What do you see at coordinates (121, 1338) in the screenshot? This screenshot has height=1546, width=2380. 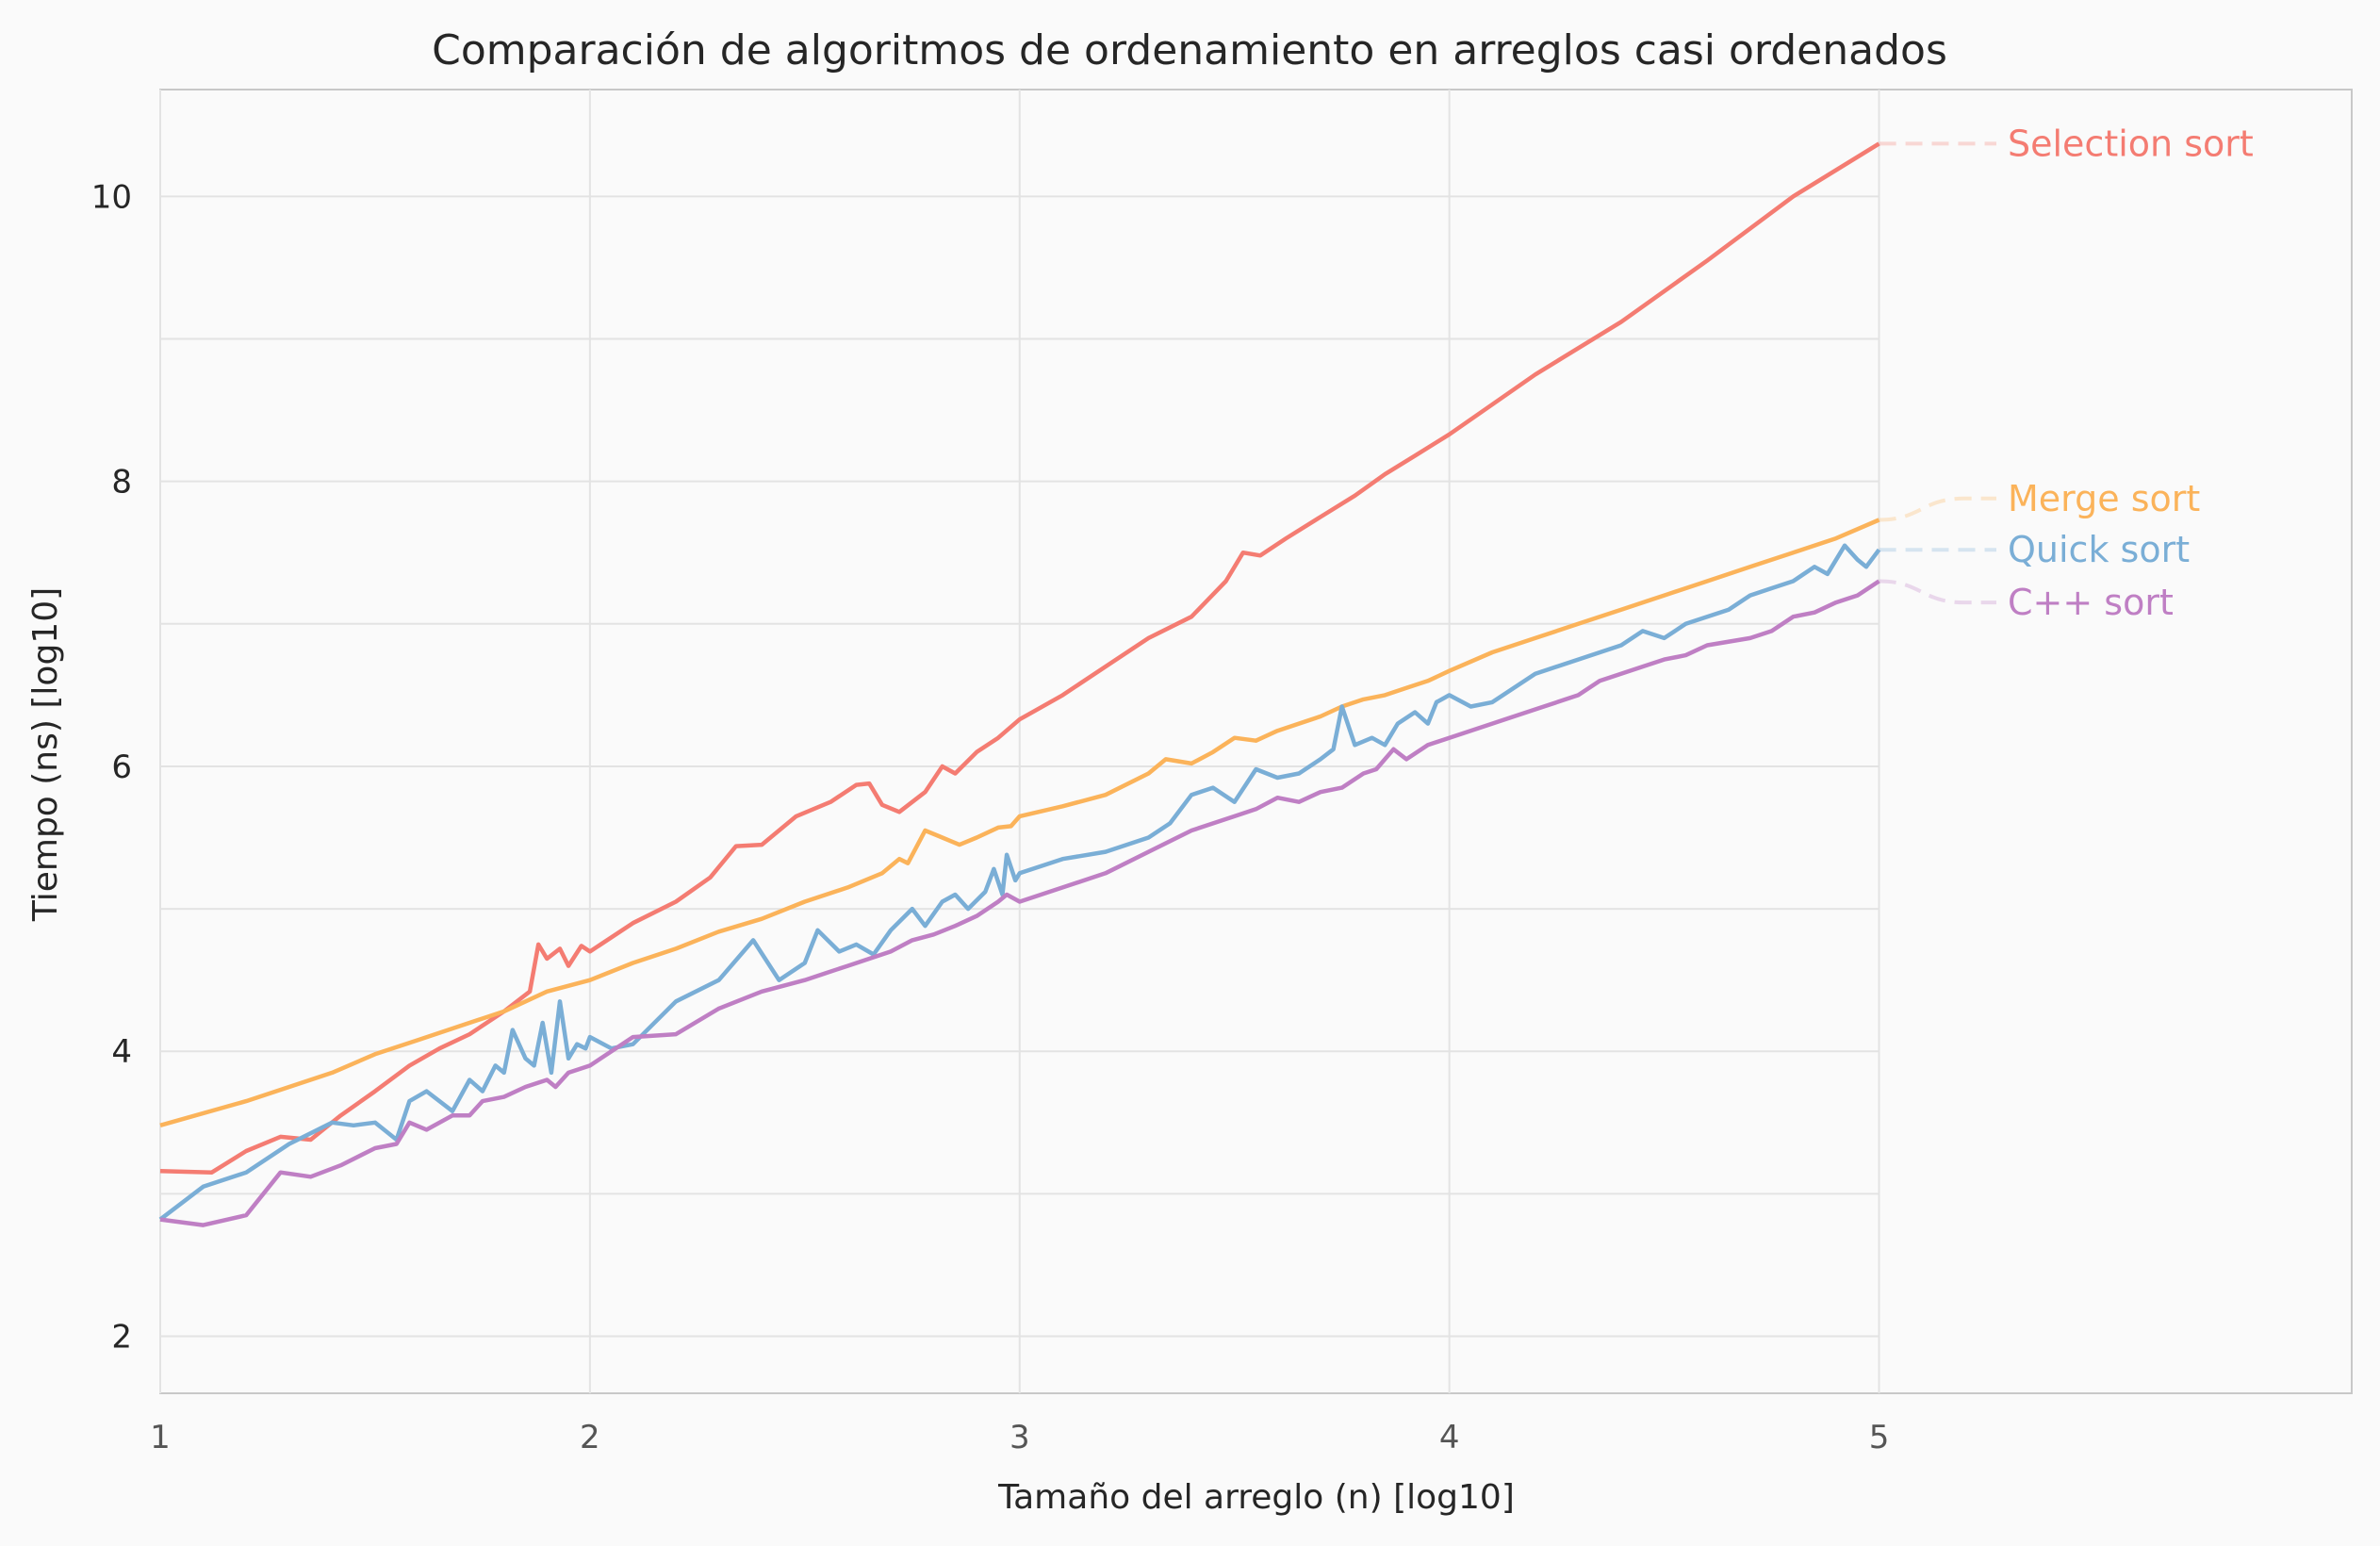 I see `y-tick-label: 2` at bounding box center [121, 1338].